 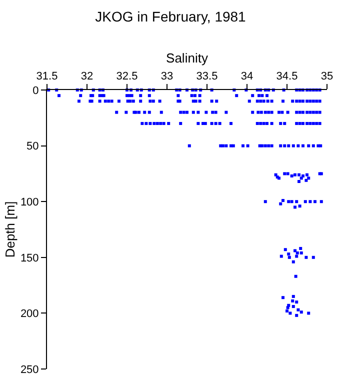 I want to click on x-tick-label: 33, so click(x=167, y=76).